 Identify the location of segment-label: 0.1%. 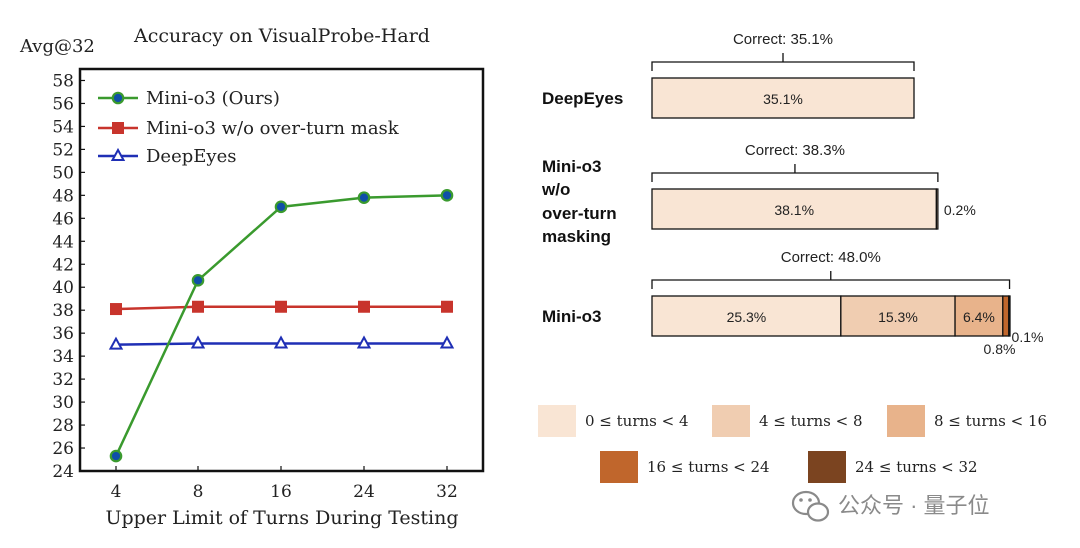
(1028, 337).